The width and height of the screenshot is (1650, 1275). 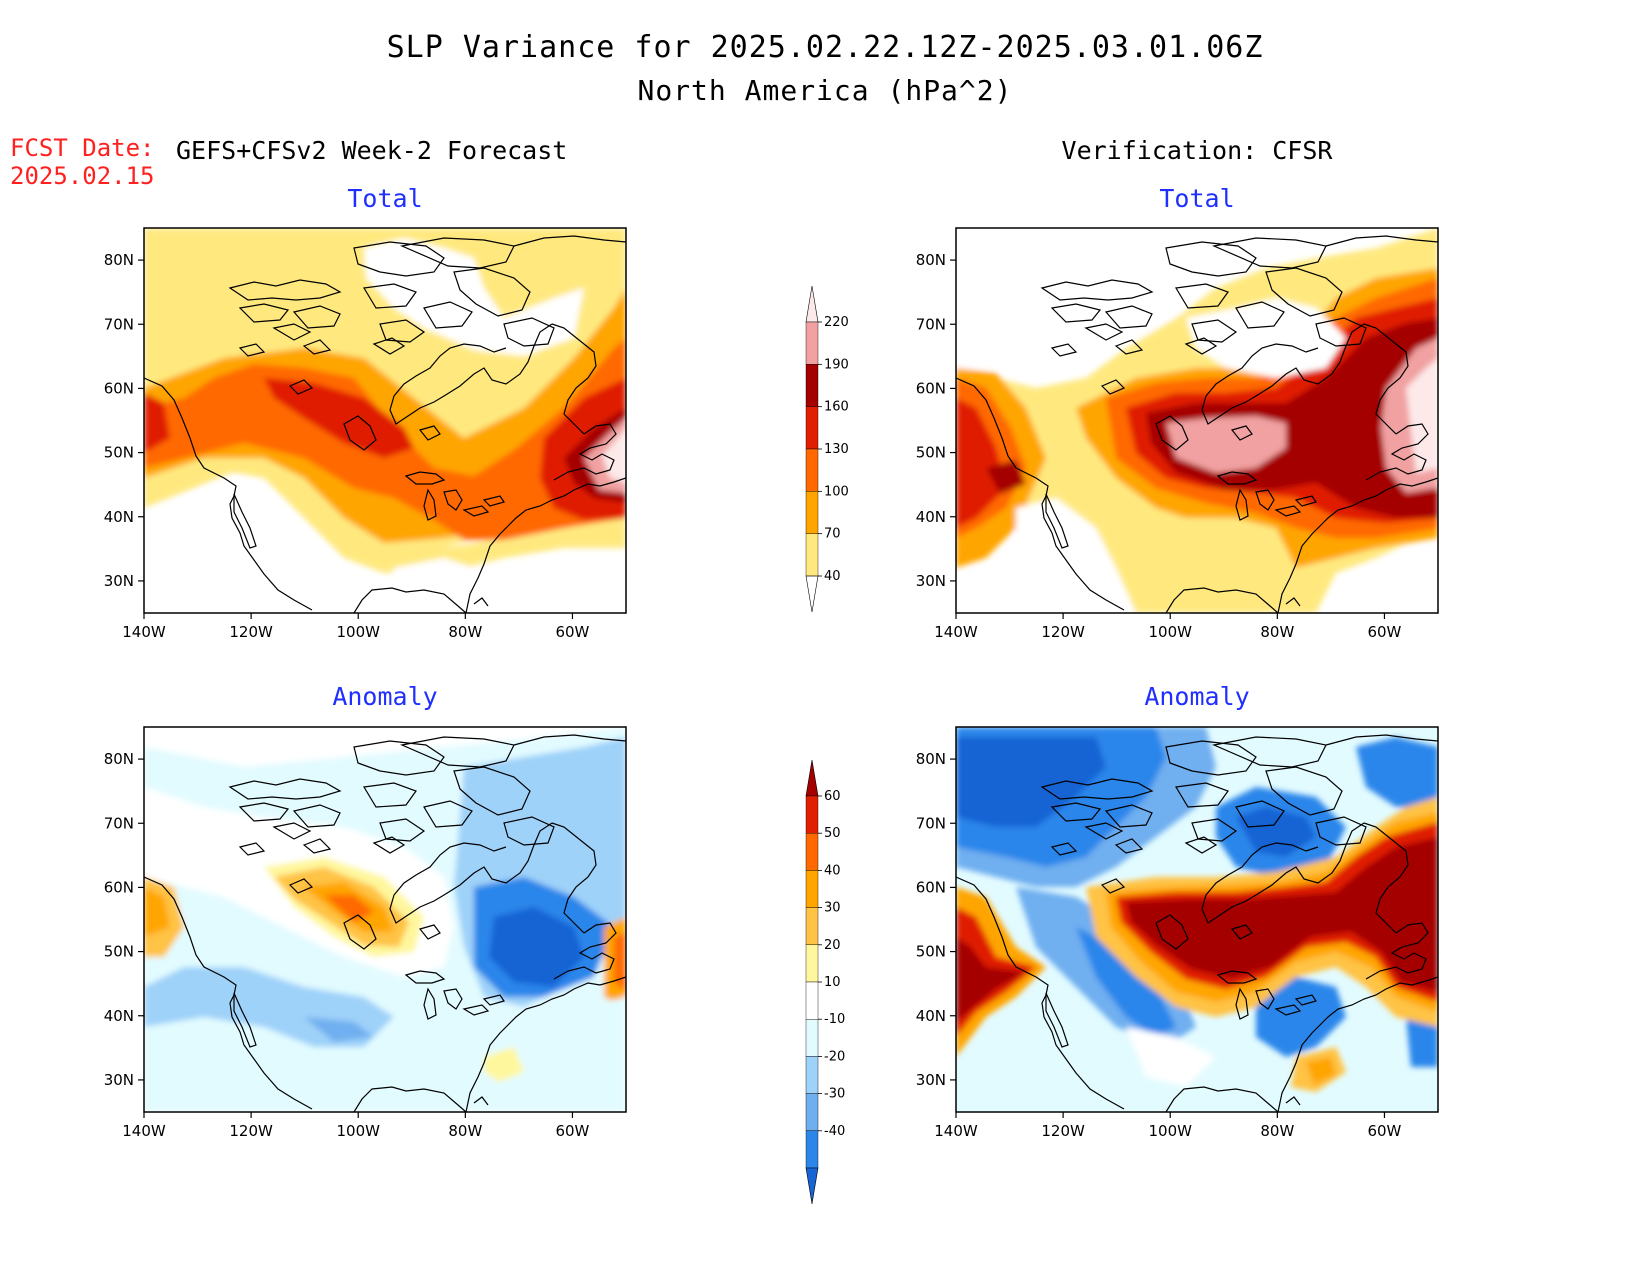 What do you see at coordinates (82, 176) in the screenshot?
I see `fcst-date-value: 2025.02.15` at bounding box center [82, 176].